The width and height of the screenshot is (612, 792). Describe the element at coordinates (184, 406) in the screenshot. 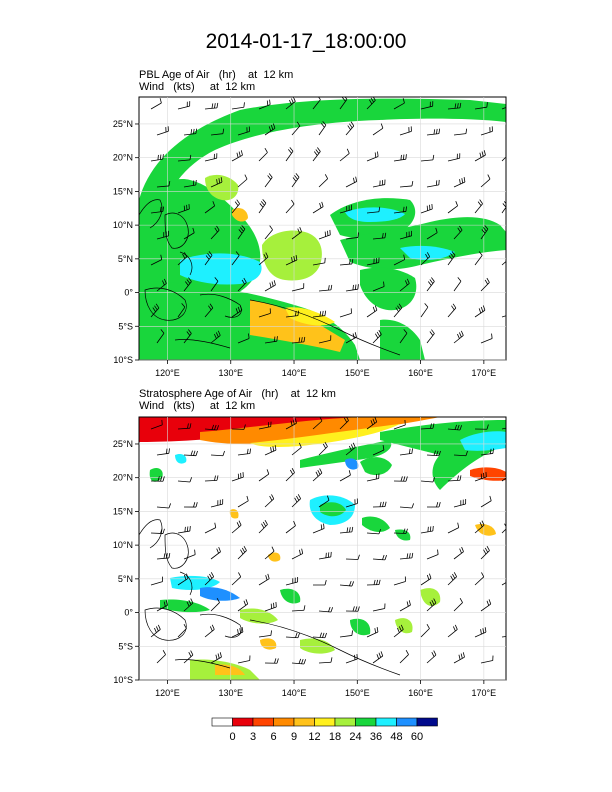

I see `panel2-wind-units: (kts)` at that location.